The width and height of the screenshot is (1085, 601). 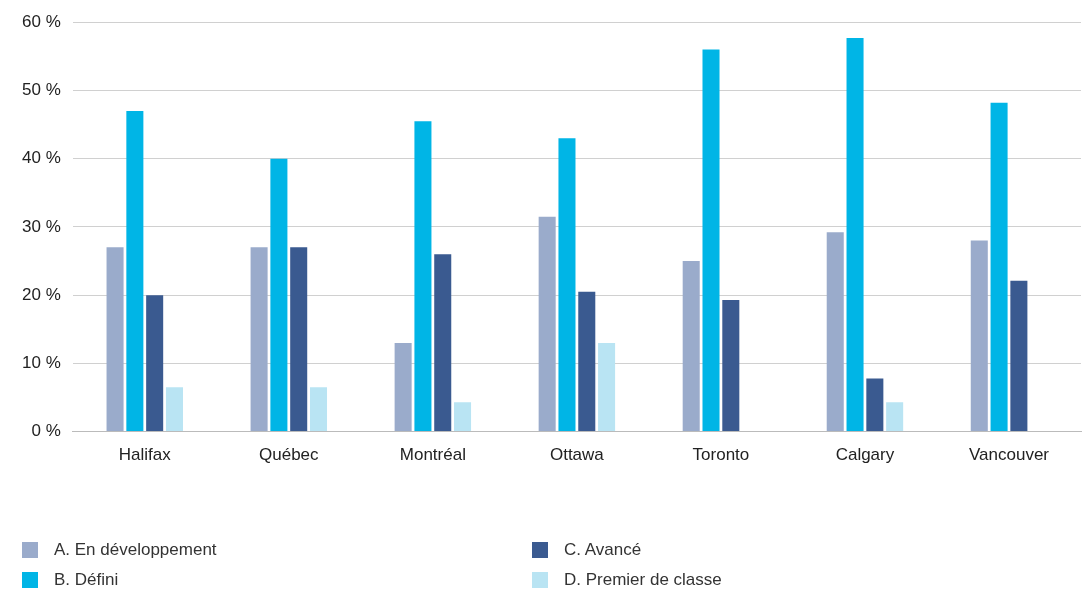 I want to click on legend-label: D. Premier de classe, so click(x=643, y=580).